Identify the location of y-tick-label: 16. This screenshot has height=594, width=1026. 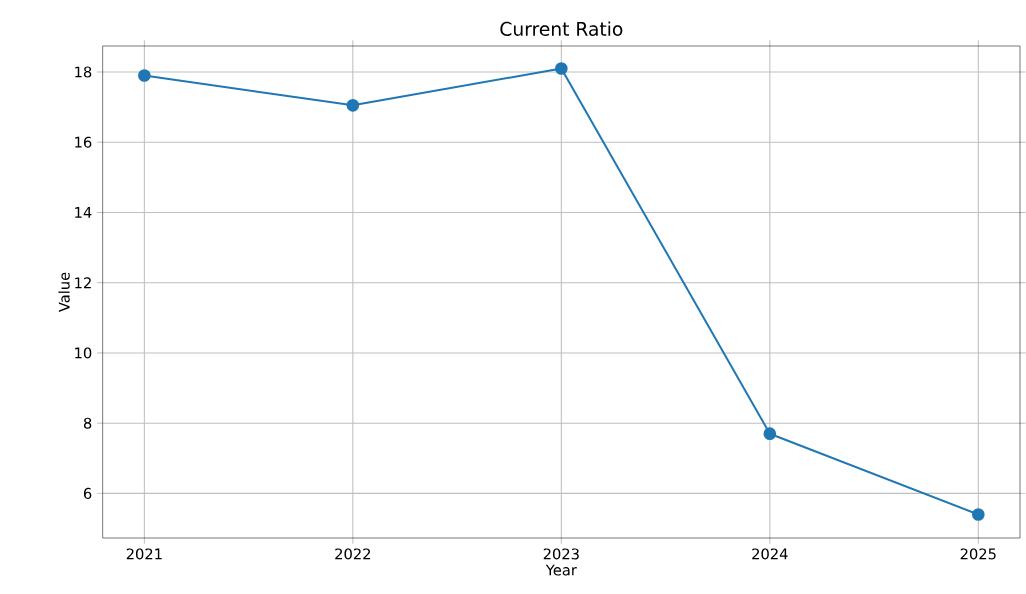
(83, 142).